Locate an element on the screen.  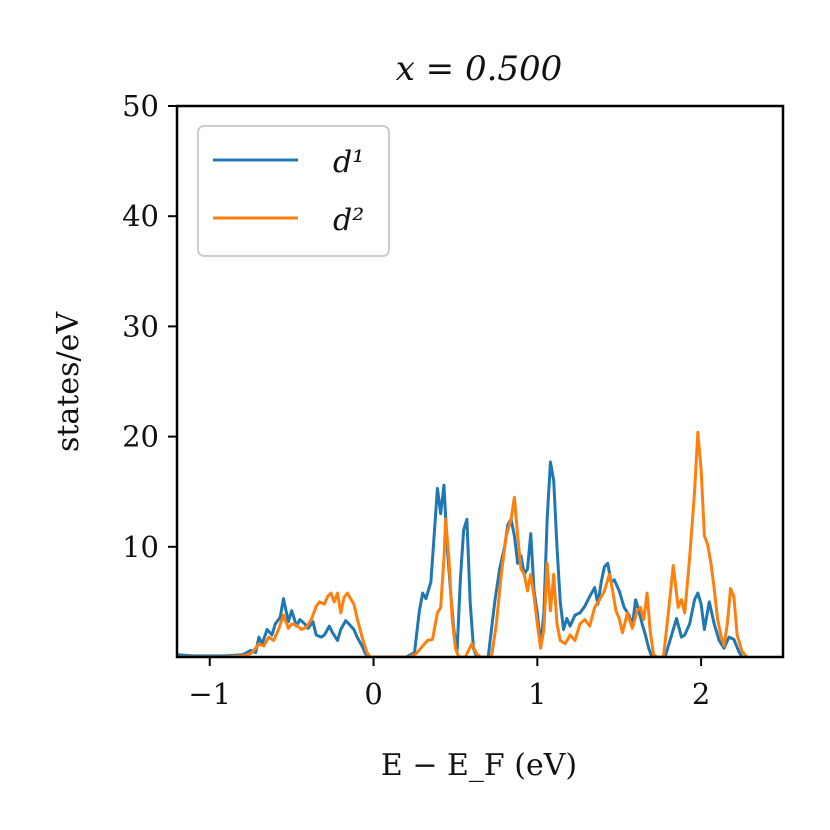
y-tick-label: 40 is located at coordinates (140, 216).